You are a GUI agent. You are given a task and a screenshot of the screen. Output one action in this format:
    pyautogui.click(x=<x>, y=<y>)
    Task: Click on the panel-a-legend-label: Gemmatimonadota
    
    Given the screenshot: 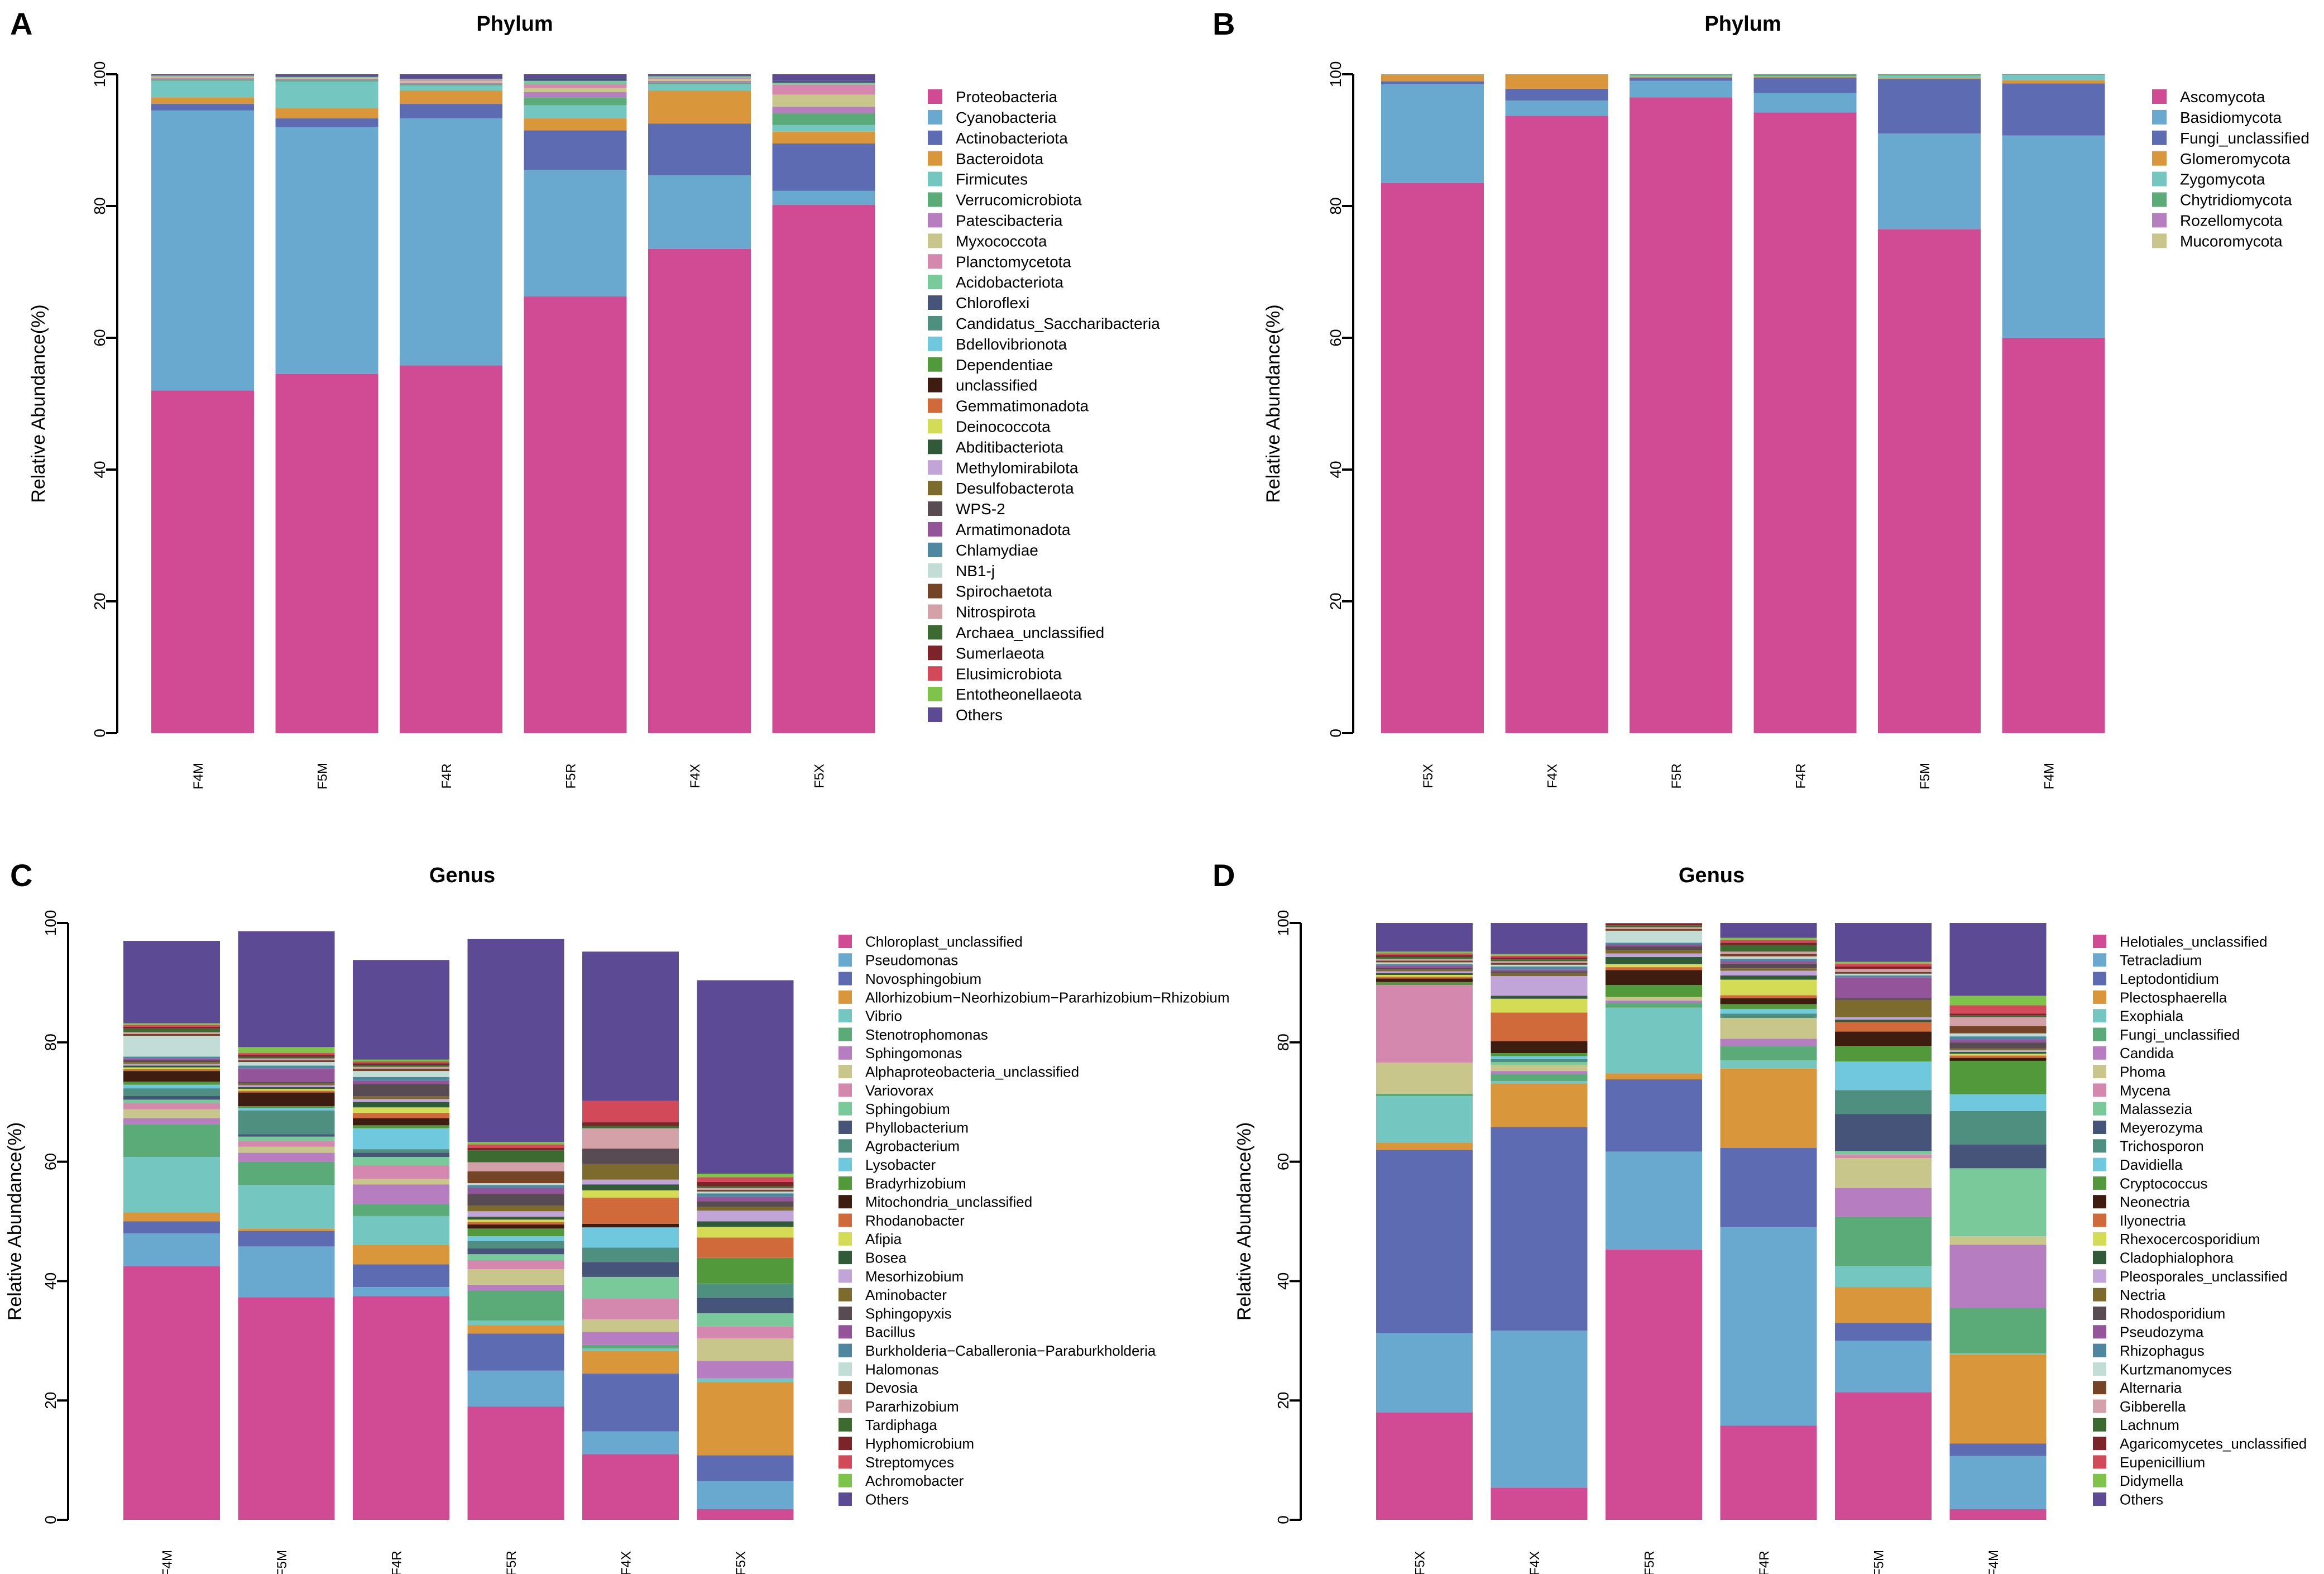 What is the action you would take?
    pyautogui.click(x=1023, y=406)
    